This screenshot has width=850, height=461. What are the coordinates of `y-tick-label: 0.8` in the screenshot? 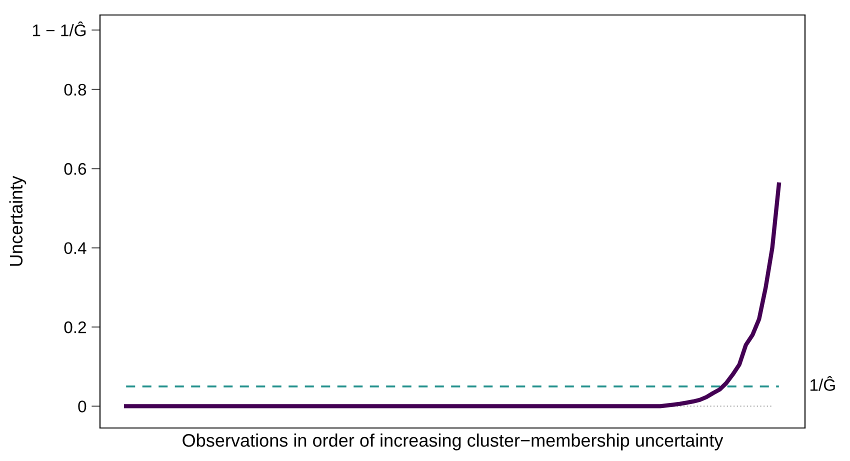 It's located at (75, 90).